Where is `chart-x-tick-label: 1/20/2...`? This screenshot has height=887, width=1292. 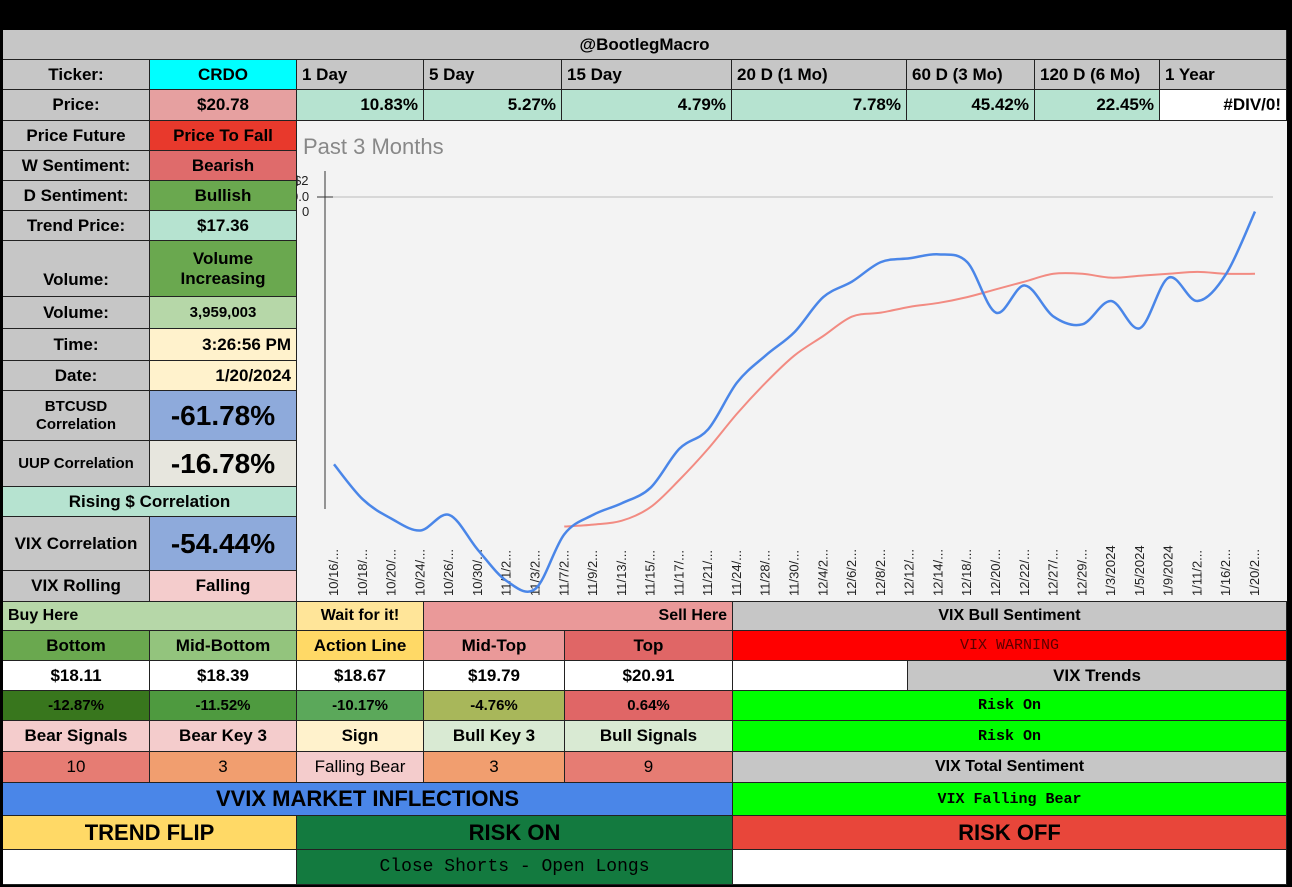
chart-x-tick-label: 1/20/2... is located at coordinates (1254, 572).